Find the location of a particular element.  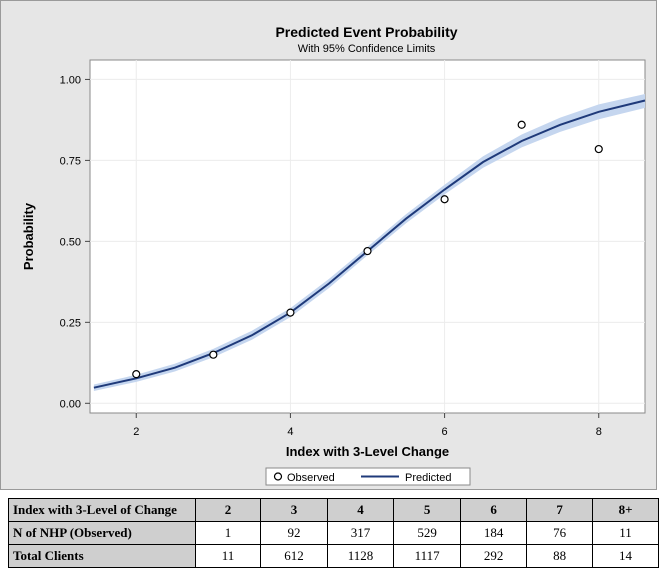

table-header-cell: 4 is located at coordinates (360, 510).